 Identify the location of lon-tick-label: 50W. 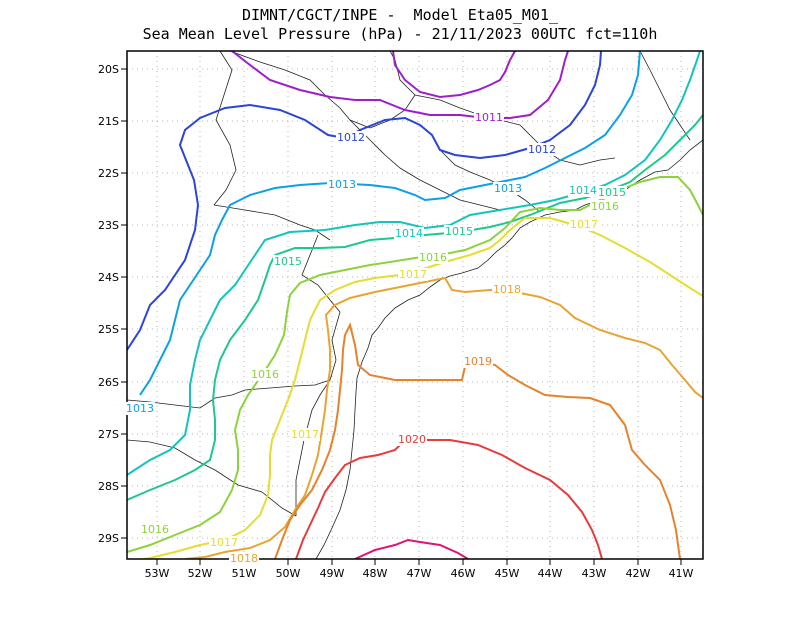
(288, 573).